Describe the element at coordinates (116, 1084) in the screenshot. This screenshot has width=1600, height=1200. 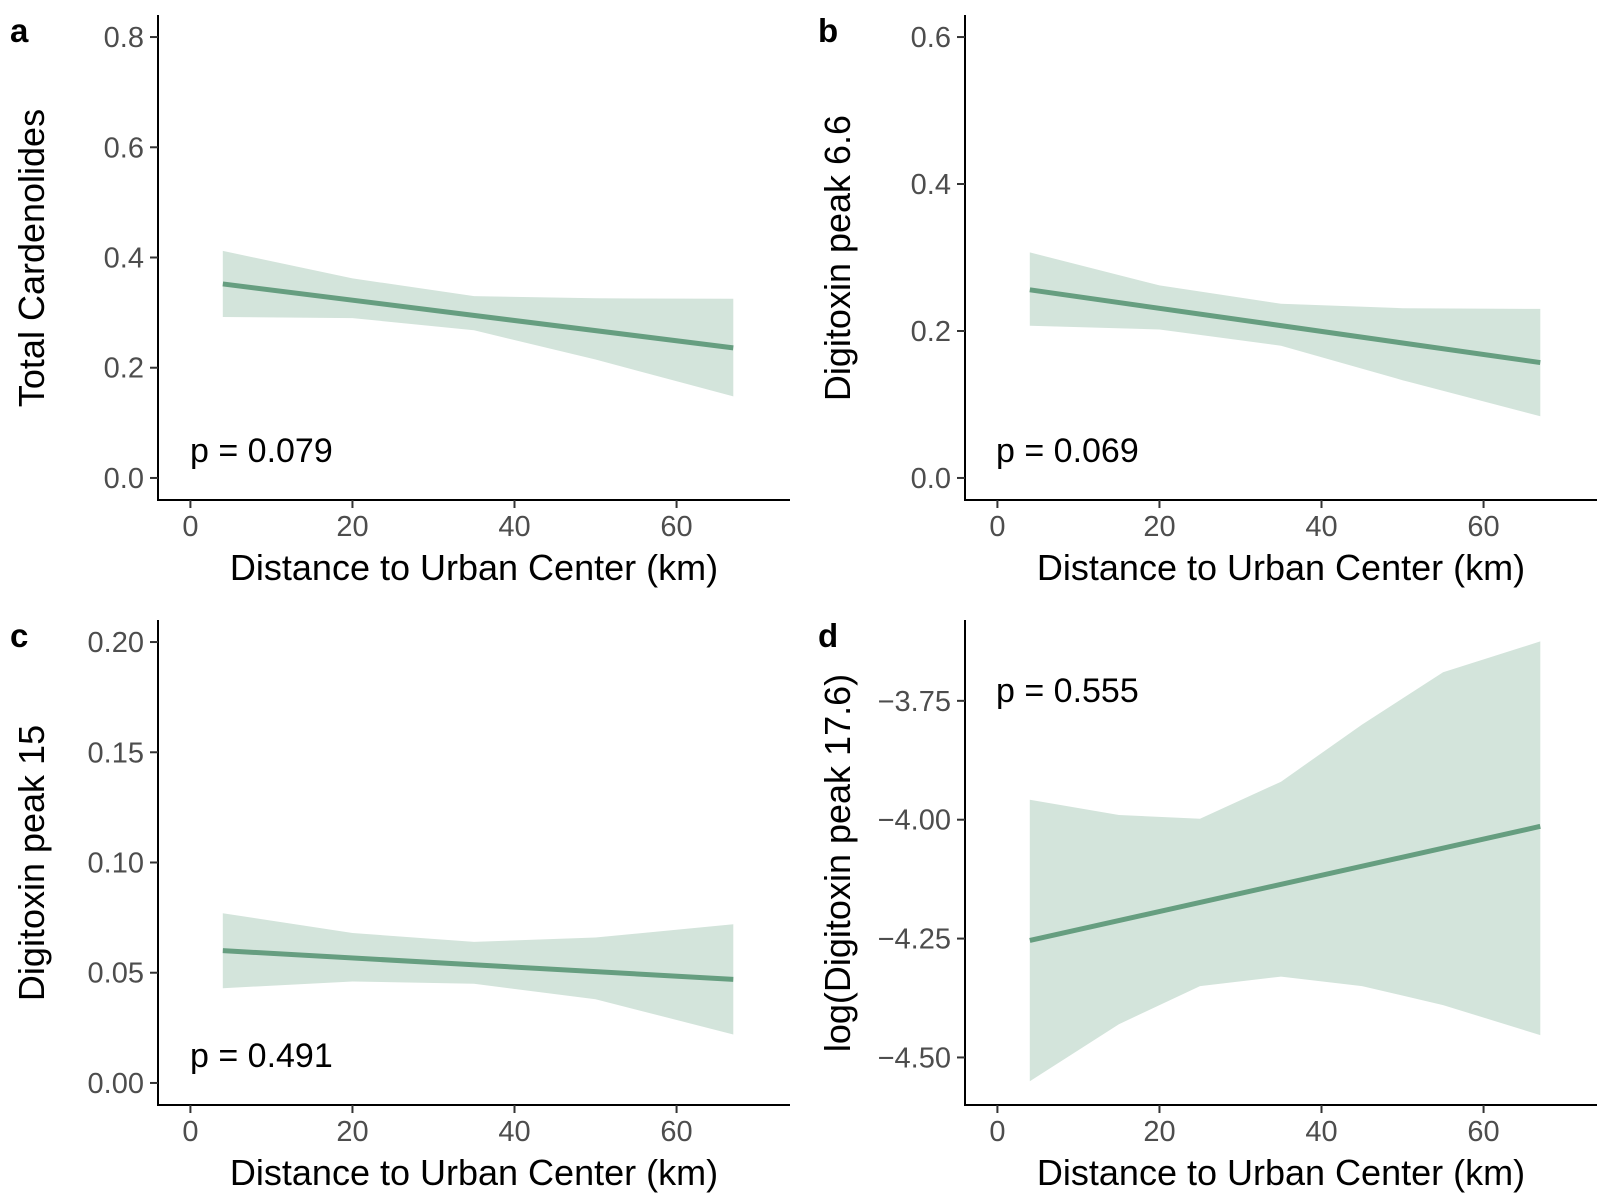
I see `y-tick-label: 0.00` at that location.